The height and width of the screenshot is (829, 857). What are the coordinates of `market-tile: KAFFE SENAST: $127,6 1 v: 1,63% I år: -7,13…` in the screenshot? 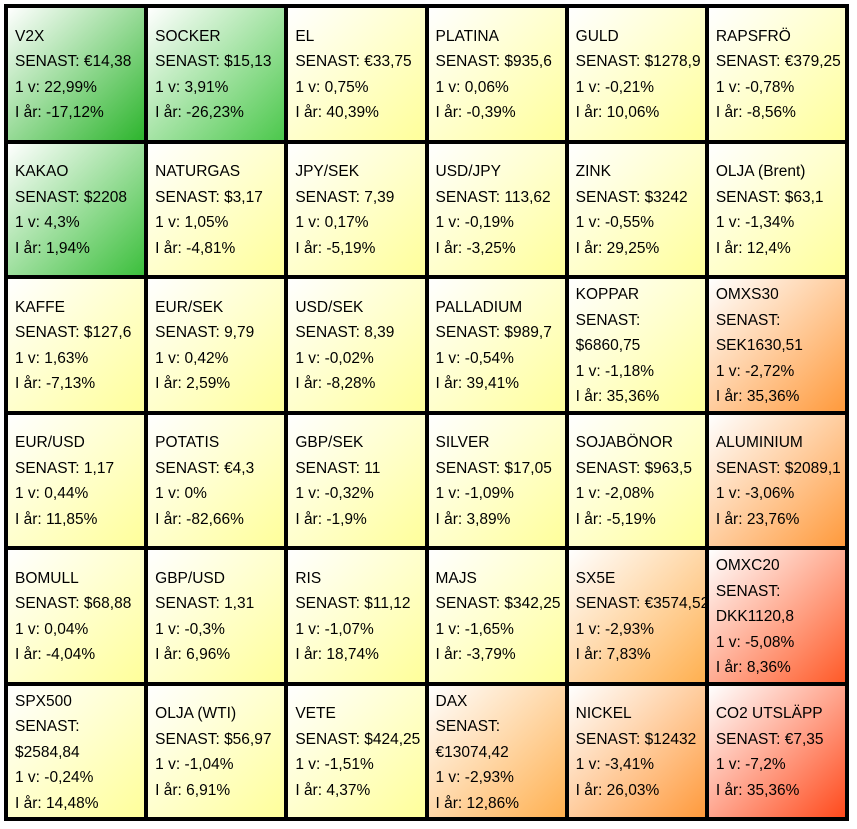 It's located at (76, 345).